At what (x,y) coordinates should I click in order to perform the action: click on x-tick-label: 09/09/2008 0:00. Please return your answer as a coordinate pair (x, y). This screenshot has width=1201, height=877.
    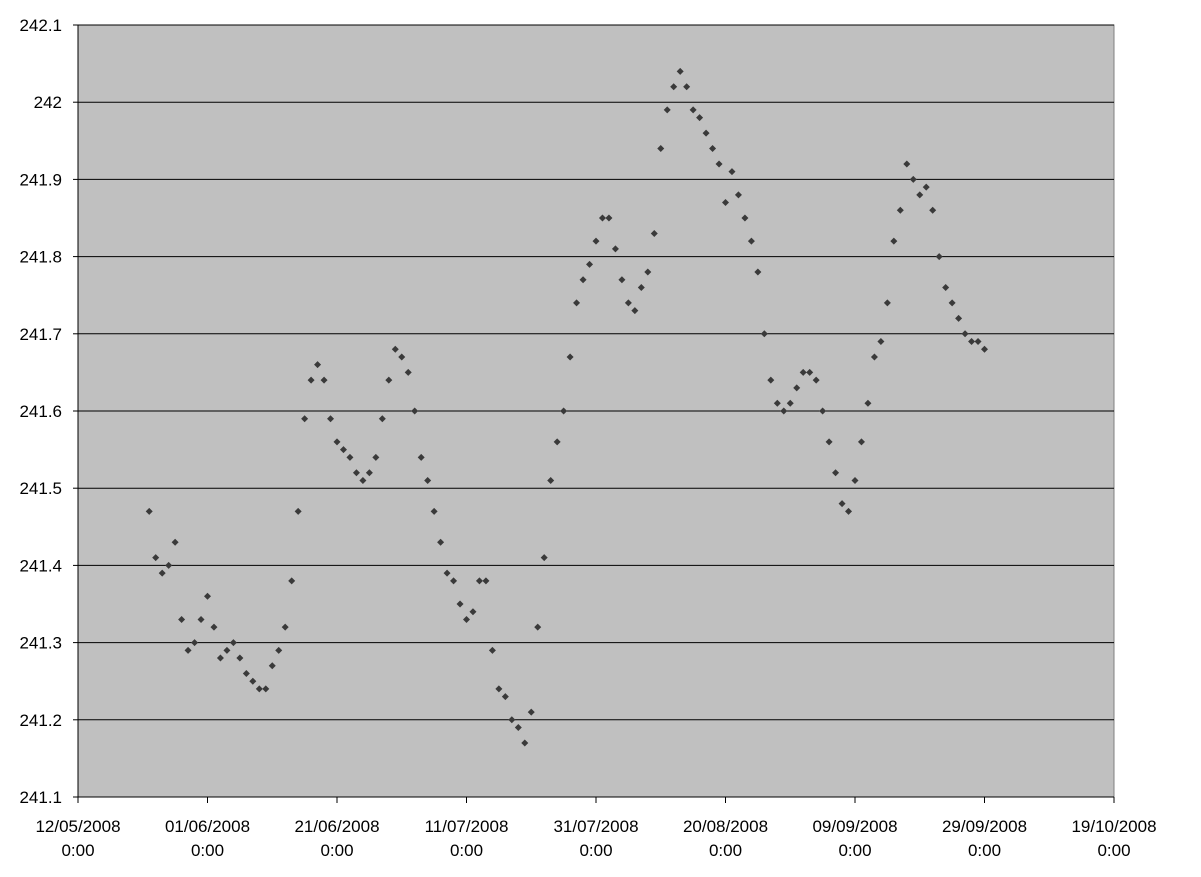
    Looking at the image, I should click on (854, 838).